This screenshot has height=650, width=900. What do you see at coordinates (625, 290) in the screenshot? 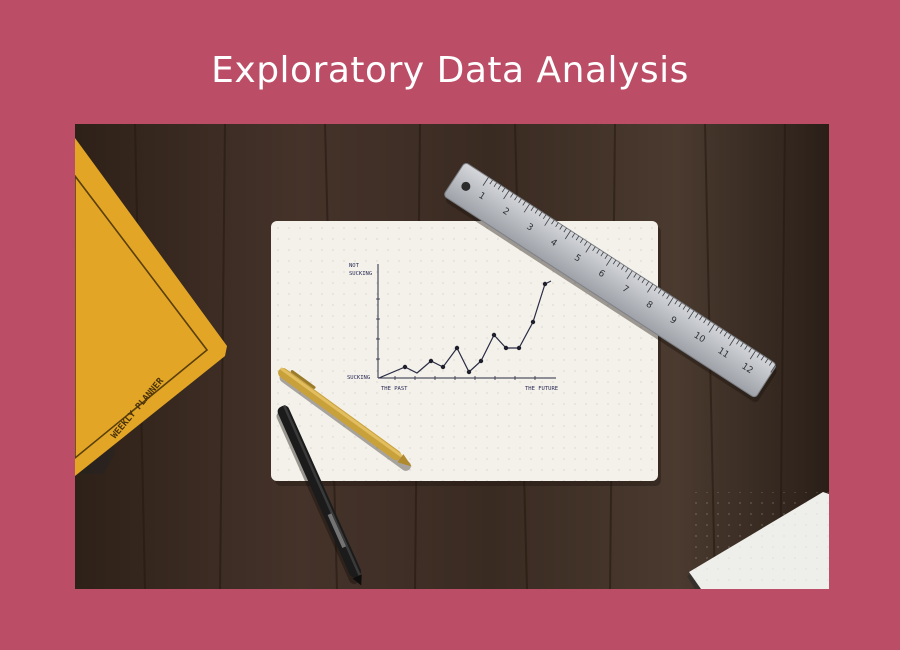
I see `ruler-number: 7` at bounding box center [625, 290].